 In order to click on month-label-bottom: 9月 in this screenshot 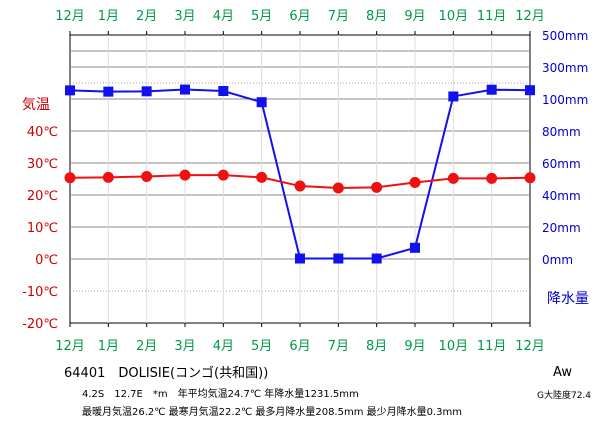, I will do `click(414, 346)`.